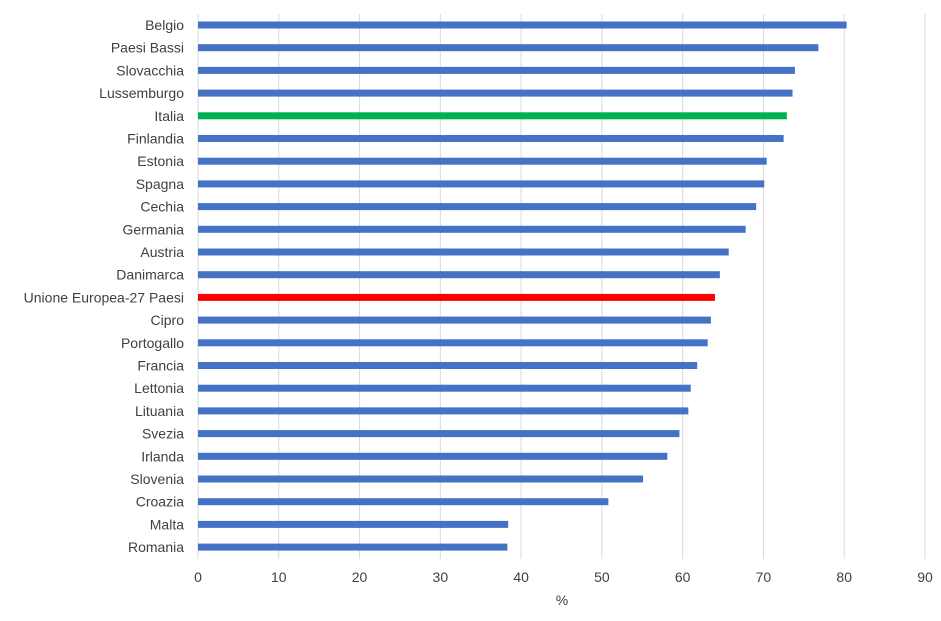 This screenshot has width=941, height=621. I want to click on category-label: Lettonia, so click(159, 388).